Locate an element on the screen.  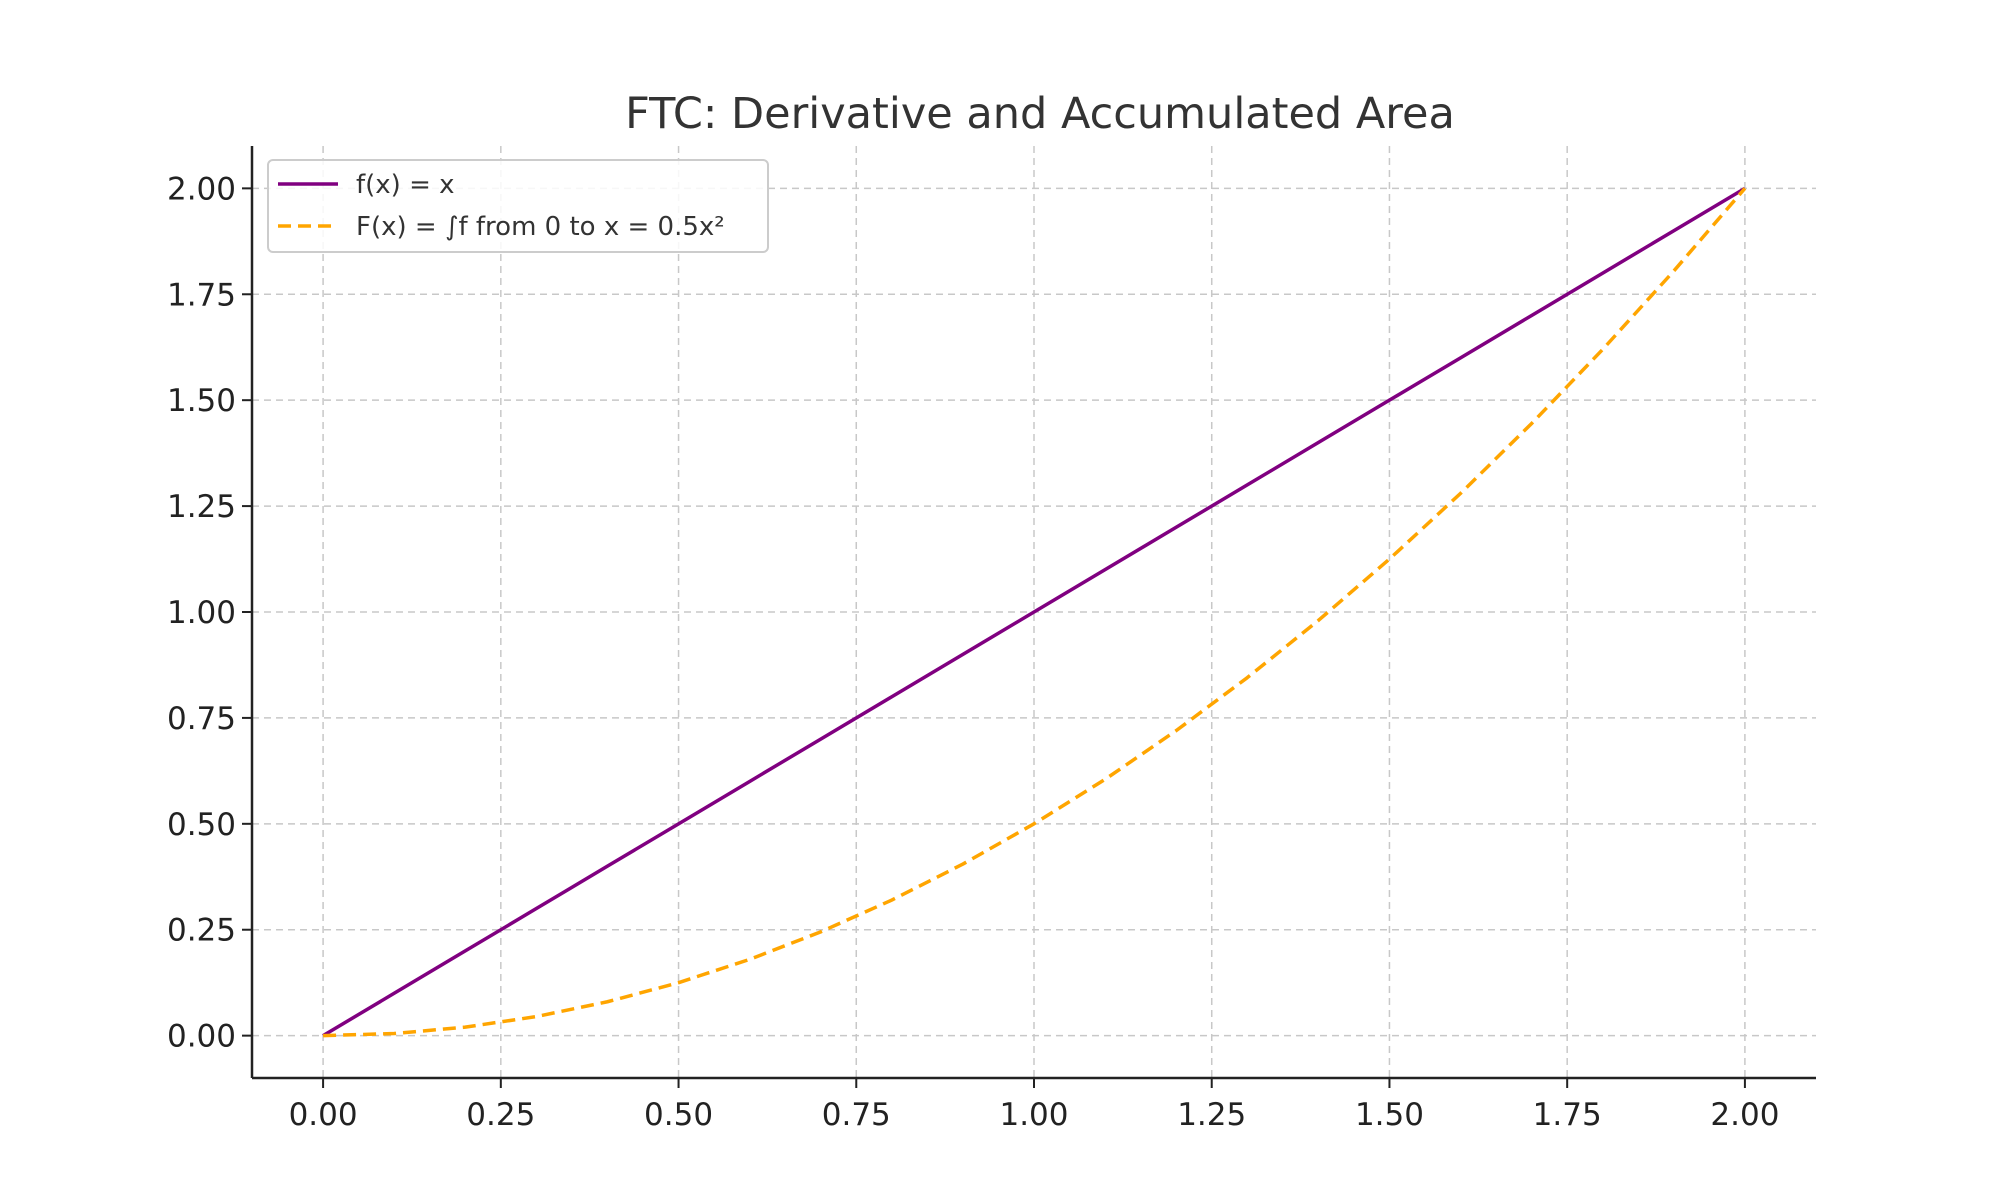
legend-label: f(x) = x is located at coordinates (405, 185).